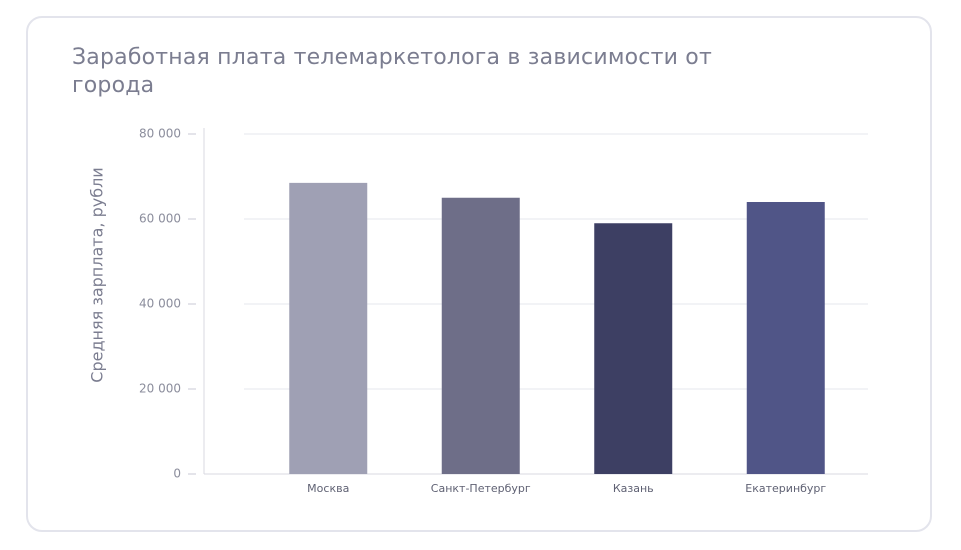 The width and height of the screenshot is (961, 550). What do you see at coordinates (160, 304) in the screenshot?
I see `y-tick-label: 40 000` at bounding box center [160, 304].